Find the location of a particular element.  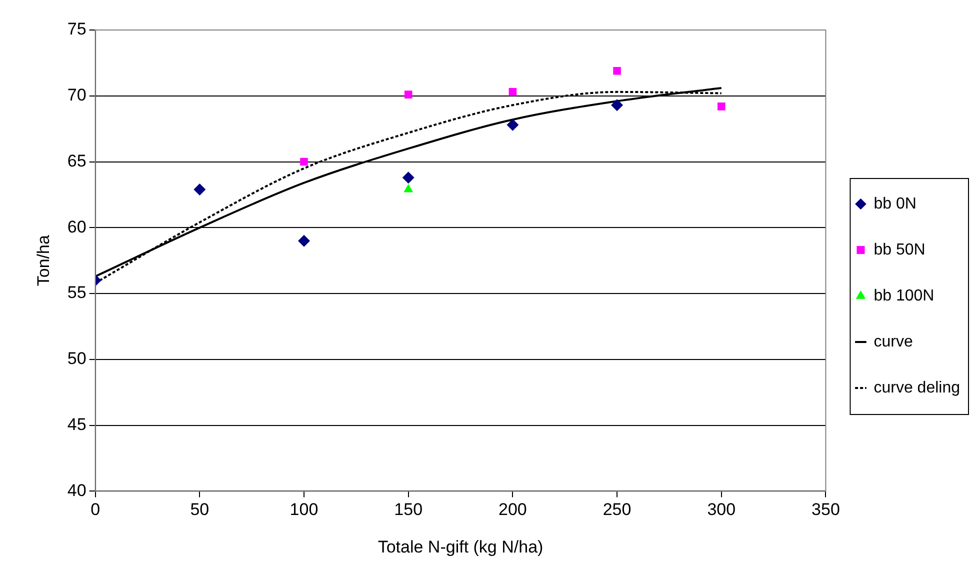

x-tick-label: 0 is located at coordinates (95, 510).